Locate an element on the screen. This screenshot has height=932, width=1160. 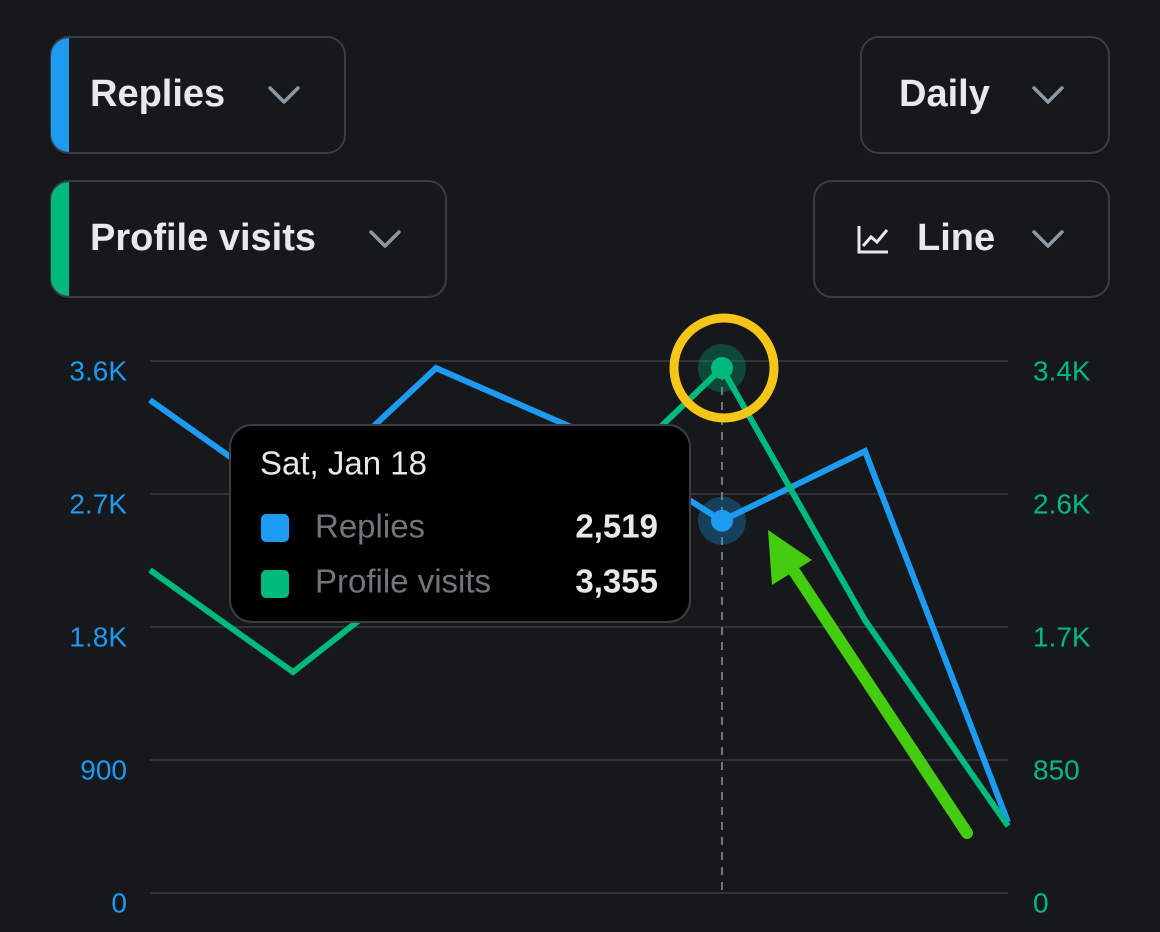
y-tick-label: 1.8K is located at coordinates (98, 636).